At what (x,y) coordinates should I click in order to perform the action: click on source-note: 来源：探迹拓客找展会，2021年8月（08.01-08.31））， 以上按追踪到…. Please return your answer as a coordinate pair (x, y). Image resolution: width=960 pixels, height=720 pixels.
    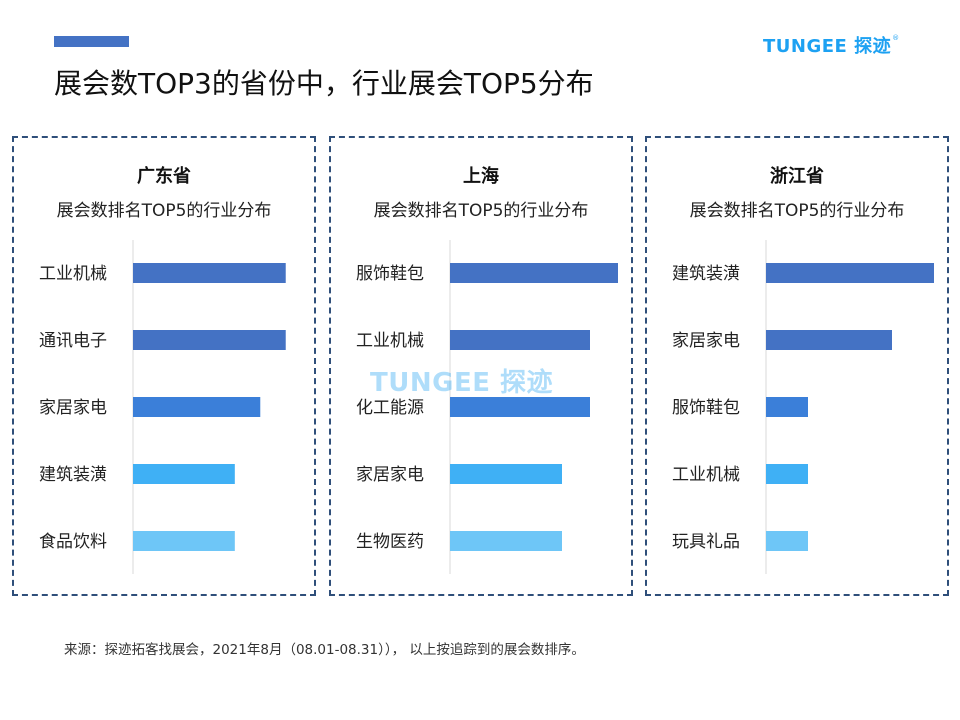
    Looking at the image, I should click on (324, 650).